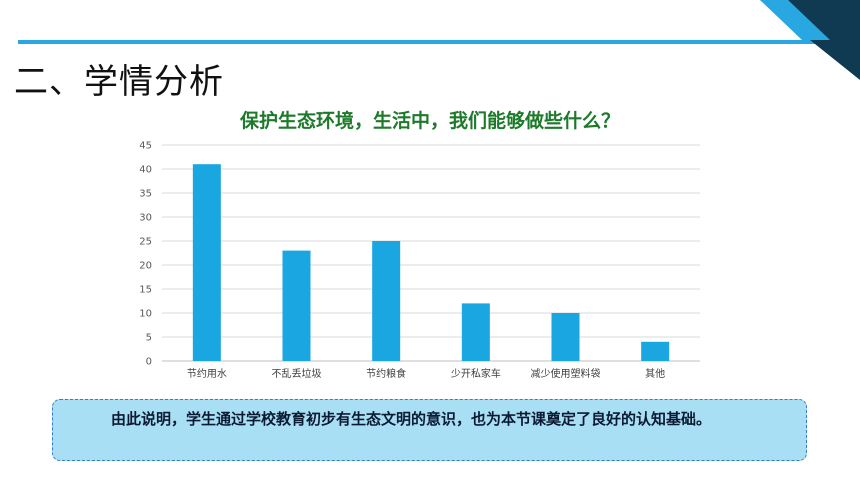 This screenshot has height=484, width=860. What do you see at coordinates (429, 430) in the screenshot?
I see `summary-note: 由此说明，学生通过学校教育初步有生态文明的意识，也为本节课奠定了良好的认知基础。` at bounding box center [429, 430].